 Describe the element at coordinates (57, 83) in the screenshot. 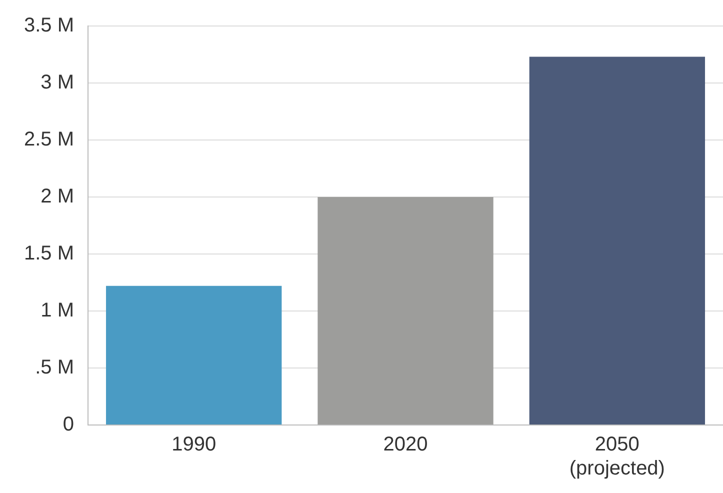

I see `y-tick-label: 3 M` at that location.